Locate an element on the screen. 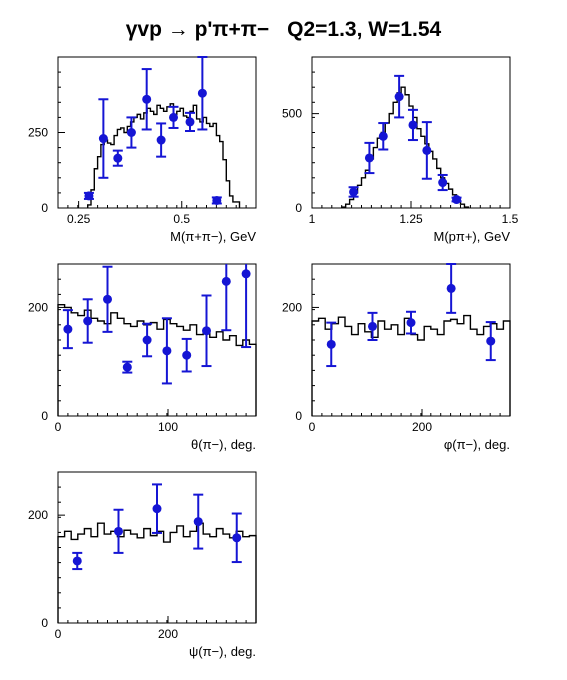 The image size is (567, 680). x-tick-label: 0.25 is located at coordinates (79, 219).